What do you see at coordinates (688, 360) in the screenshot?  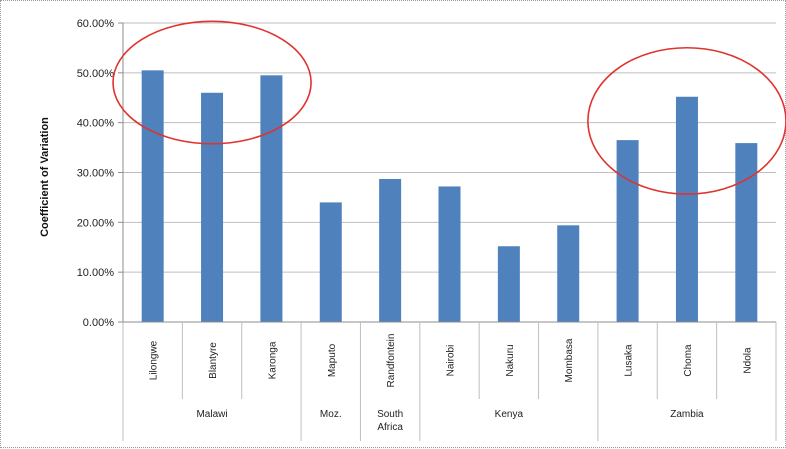 I see `category-label: Choma` at bounding box center [688, 360].